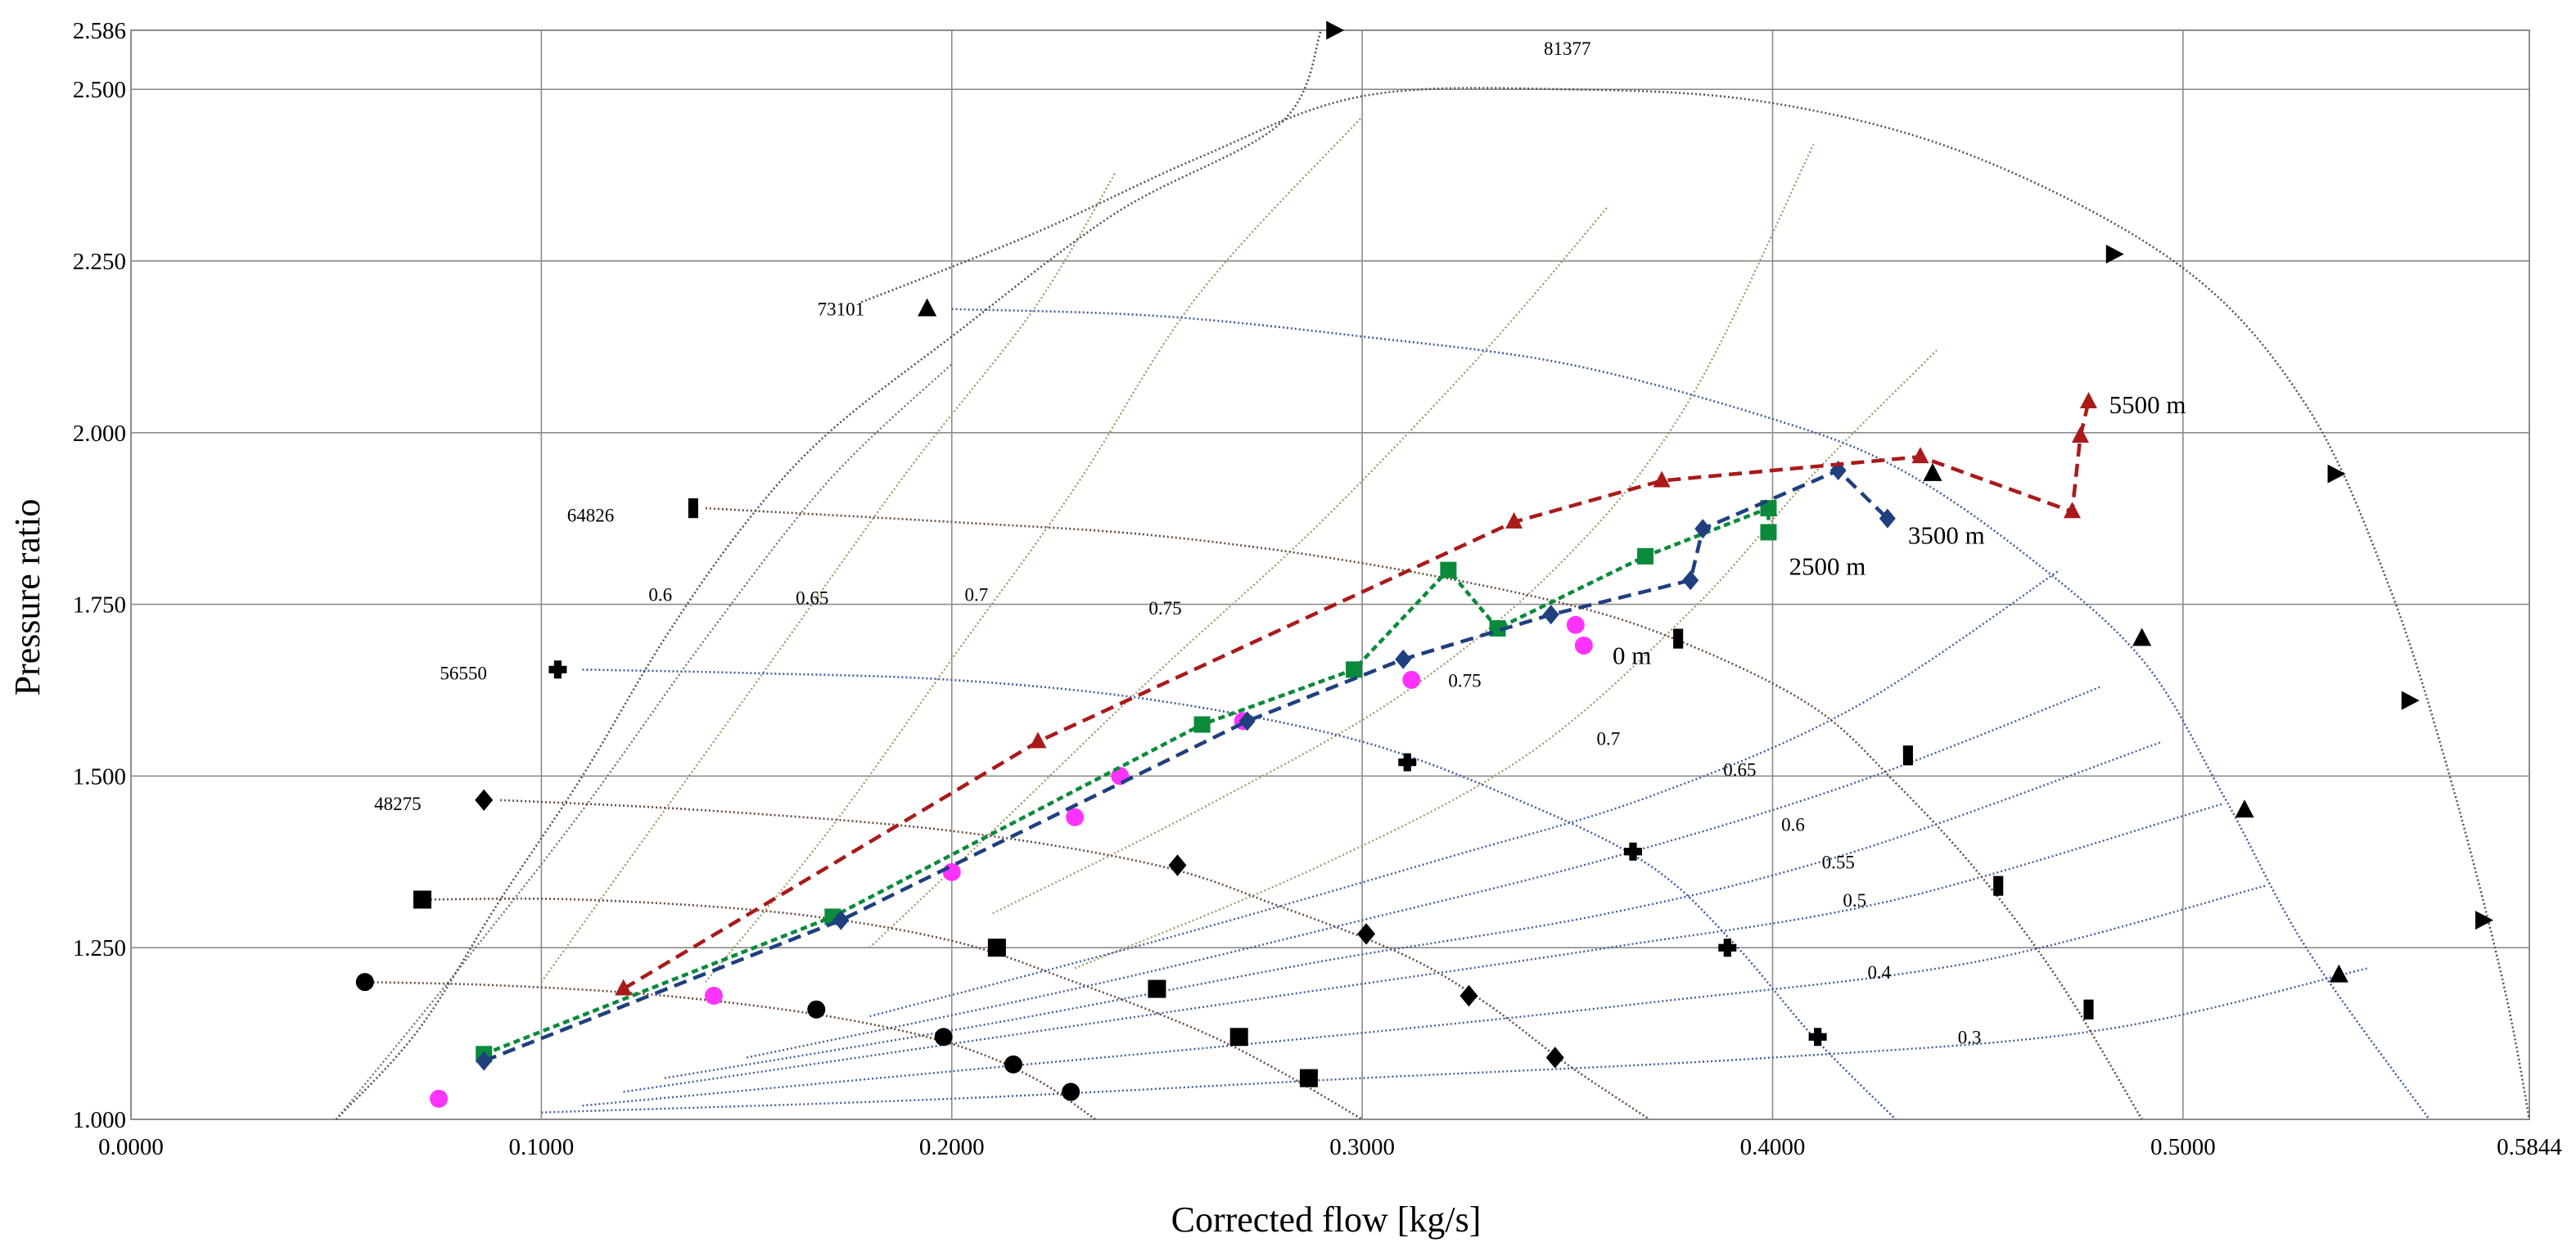 This screenshot has width=2576, height=1256. What do you see at coordinates (1970, 1038) in the screenshot?
I see `efficiency-label: 0.3` at bounding box center [1970, 1038].